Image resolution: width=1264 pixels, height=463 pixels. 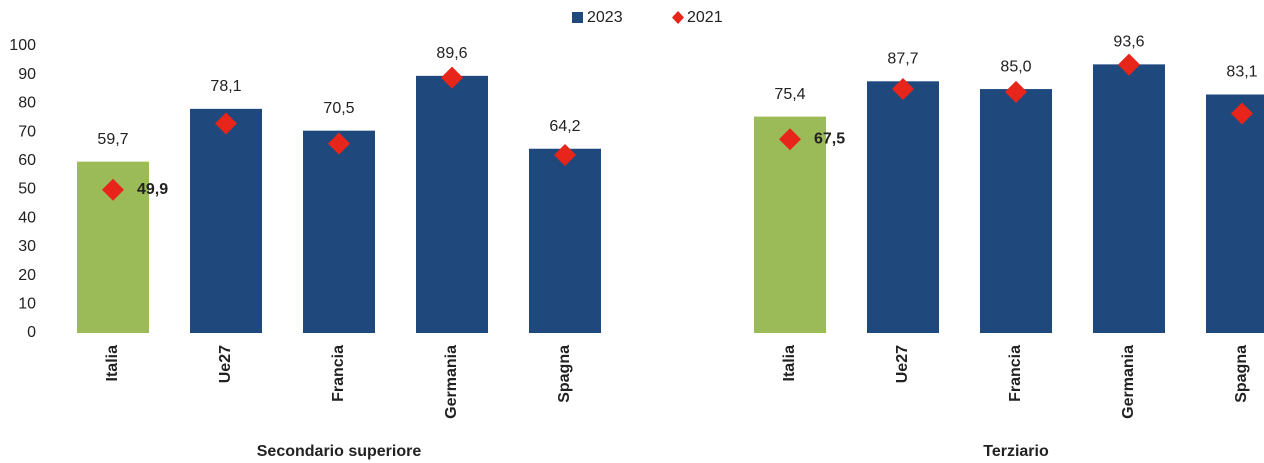 What do you see at coordinates (27, 217) in the screenshot?
I see `y-tick-label: 40` at bounding box center [27, 217].